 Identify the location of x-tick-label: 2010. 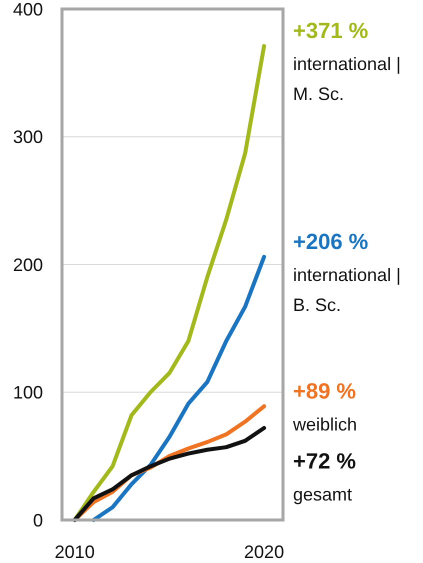
(74, 552).